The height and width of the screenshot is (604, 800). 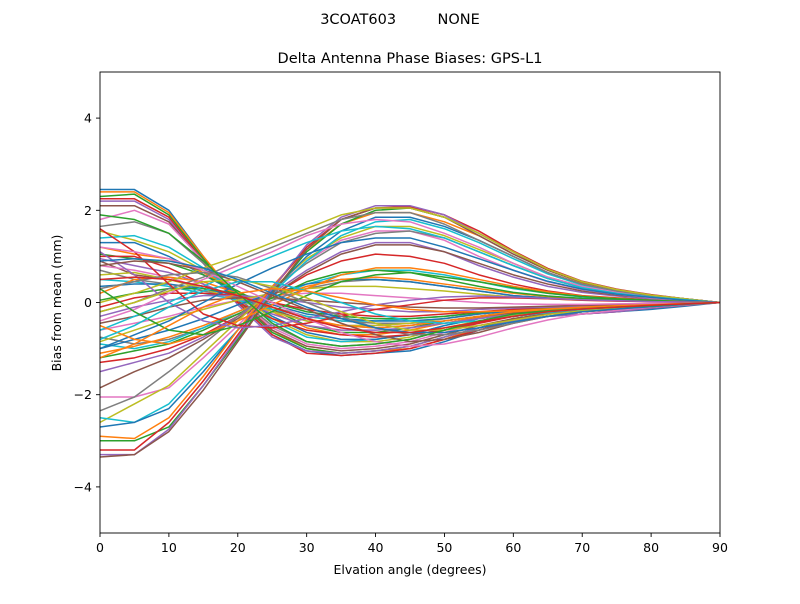 What do you see at coordinates (409, 569) in the screenshot?
I see `x-axis-label: Elvation angle (degrees)` at bounding box center [409, 569].